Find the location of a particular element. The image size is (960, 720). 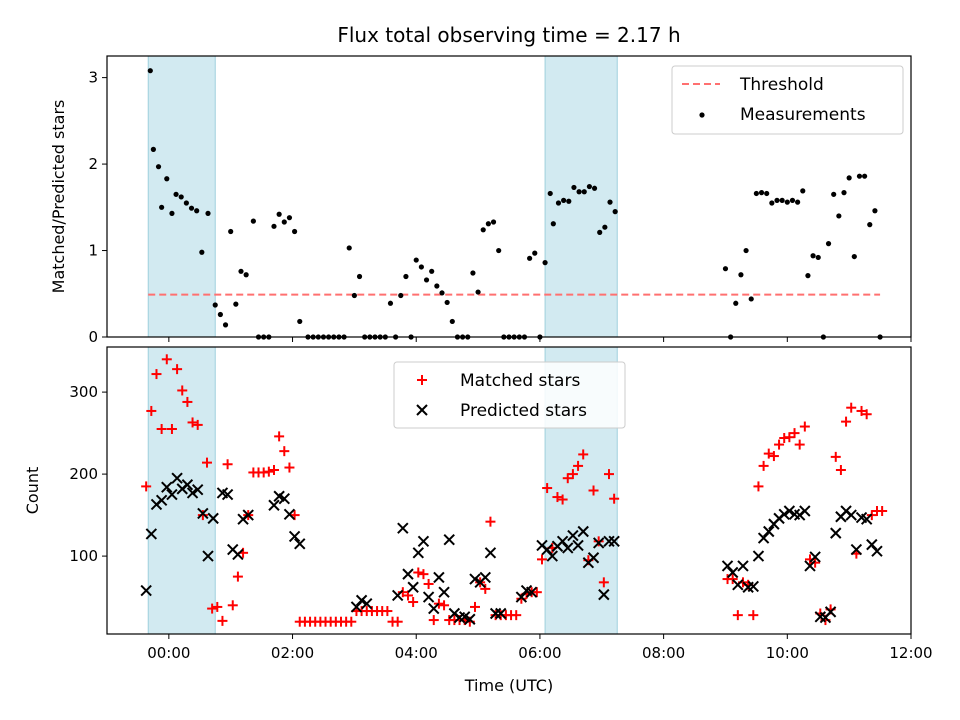

y-tick-label: 2 is located at coordinates (93, 164).